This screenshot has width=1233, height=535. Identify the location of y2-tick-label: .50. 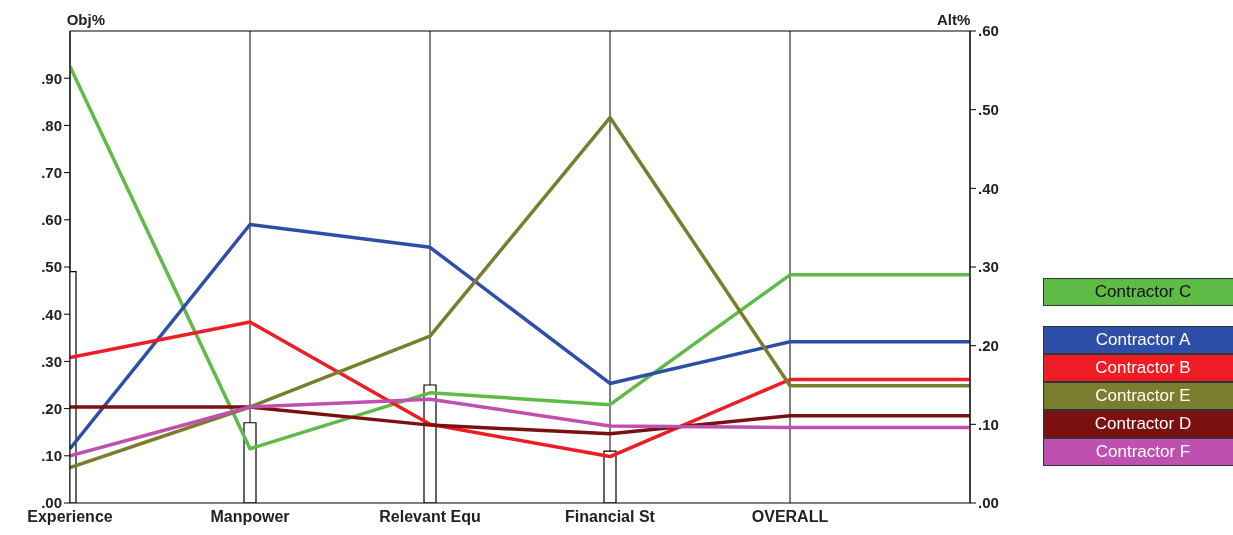
(988, 109).